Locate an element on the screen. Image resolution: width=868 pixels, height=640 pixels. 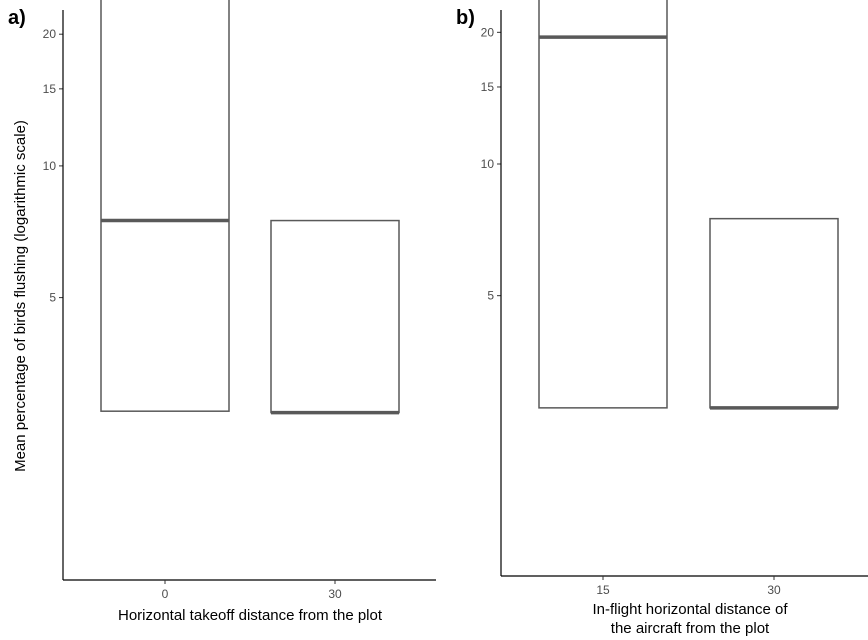
panel-b-y-tick-label-20: 20 is located at coordinates (488, 32).